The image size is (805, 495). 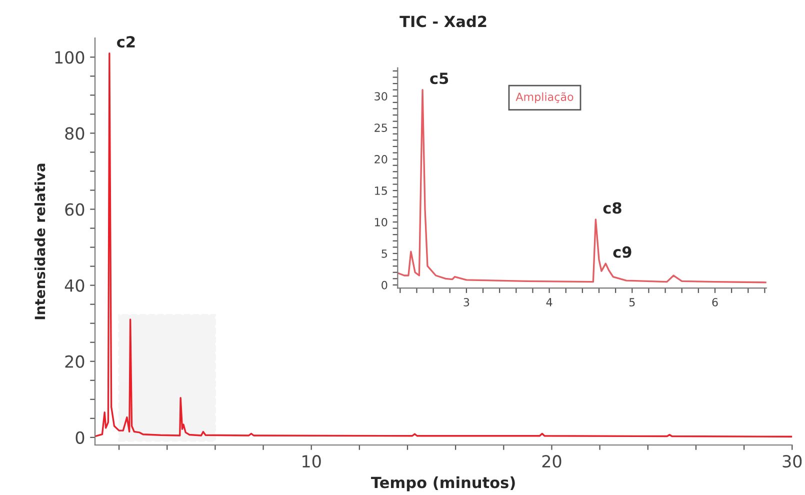 What do you see at coordinates (622, 252) in the screenshot?
I see `annotation: c9` at bounding box center [622, 252].